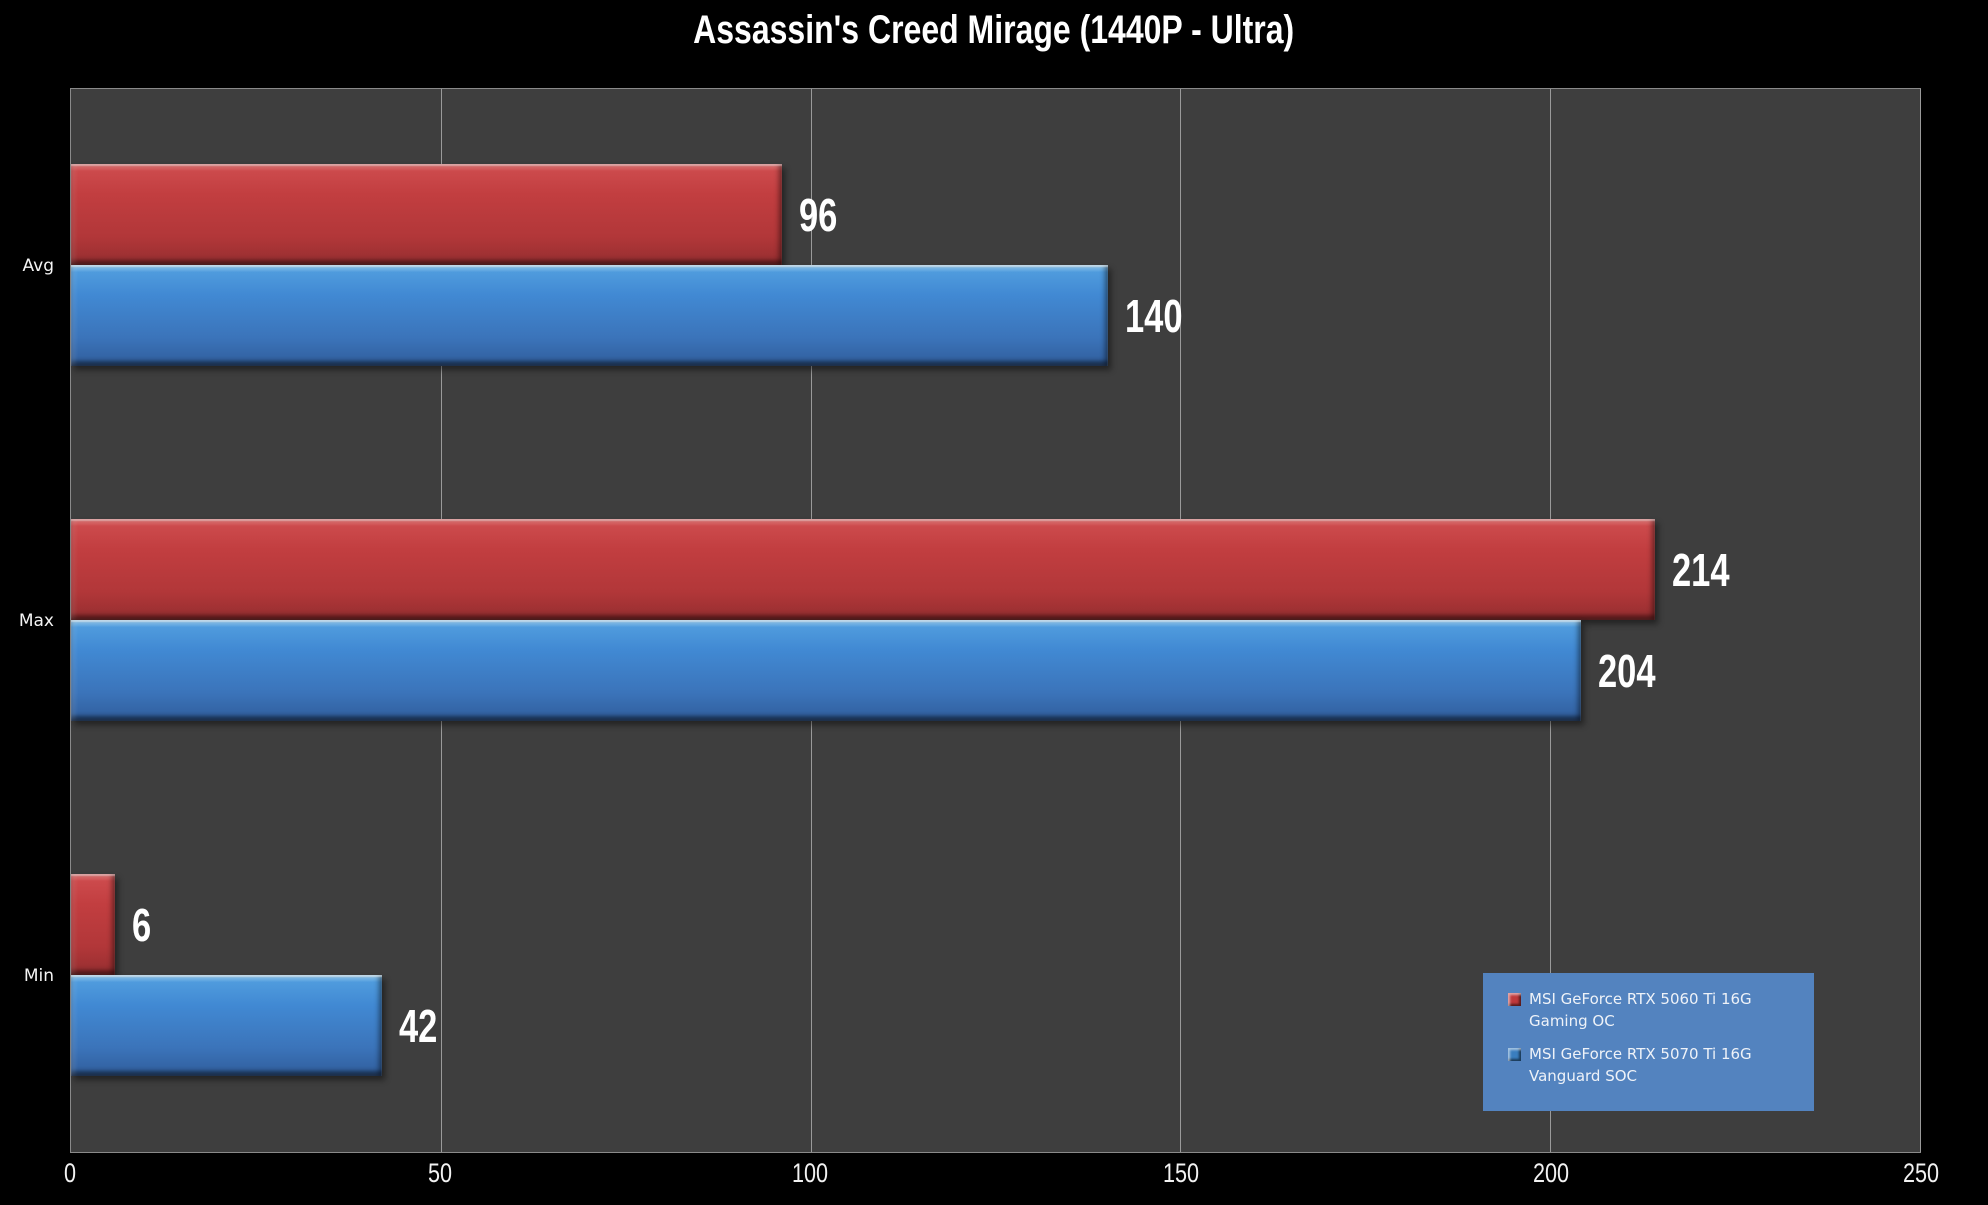 The height and width of the screenshot is (1205, 1988). What do you see at coordinates (36, 620) in the screenshot?
I see `category-label-max: Max` at bounding box center [36, 620].